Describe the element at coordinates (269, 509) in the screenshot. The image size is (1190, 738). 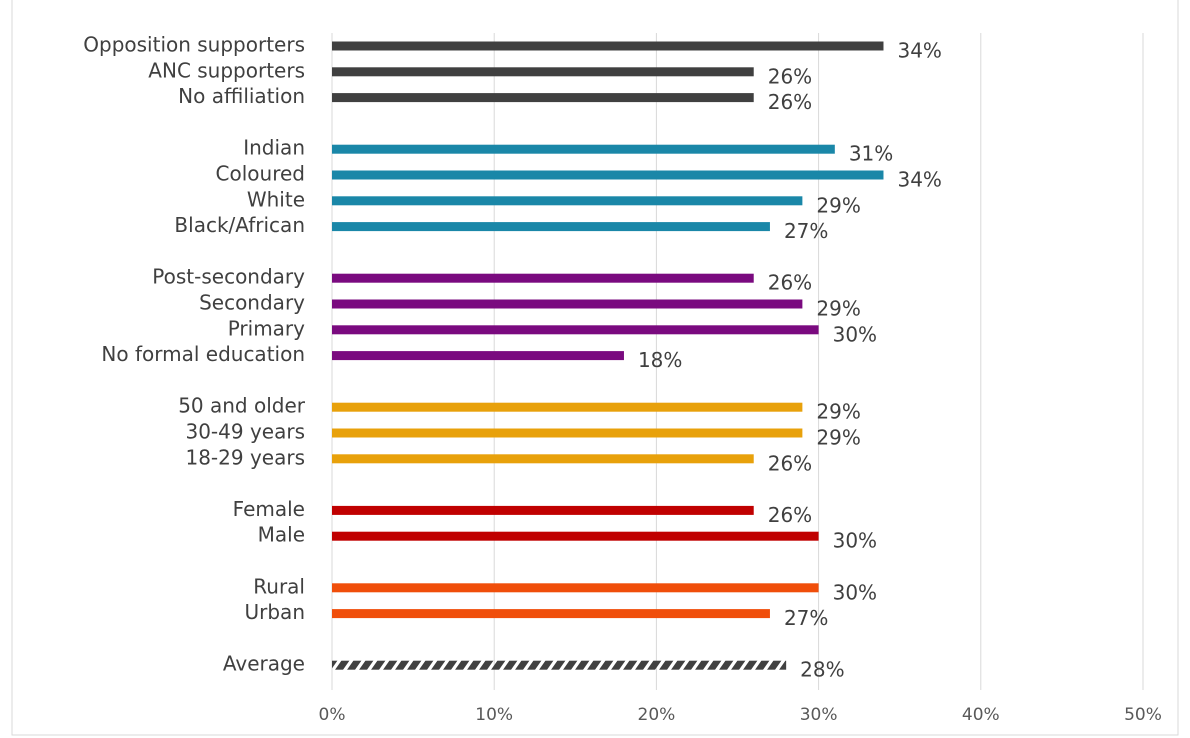
I see `category-label: Female` at that location.